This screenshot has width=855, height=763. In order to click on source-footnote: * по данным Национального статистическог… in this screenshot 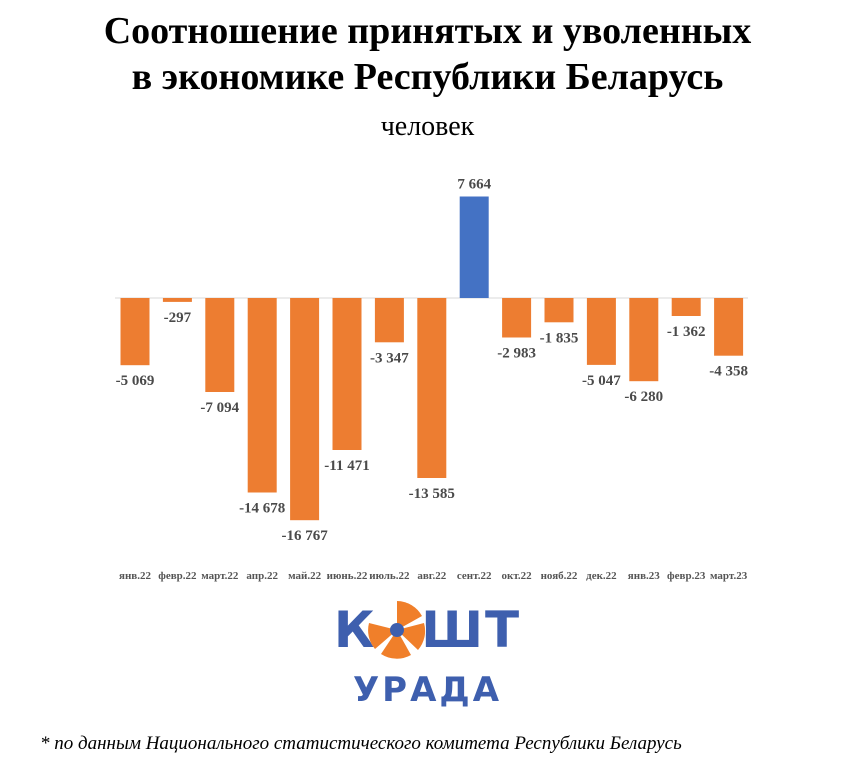, I will do `click(361, 743)`.